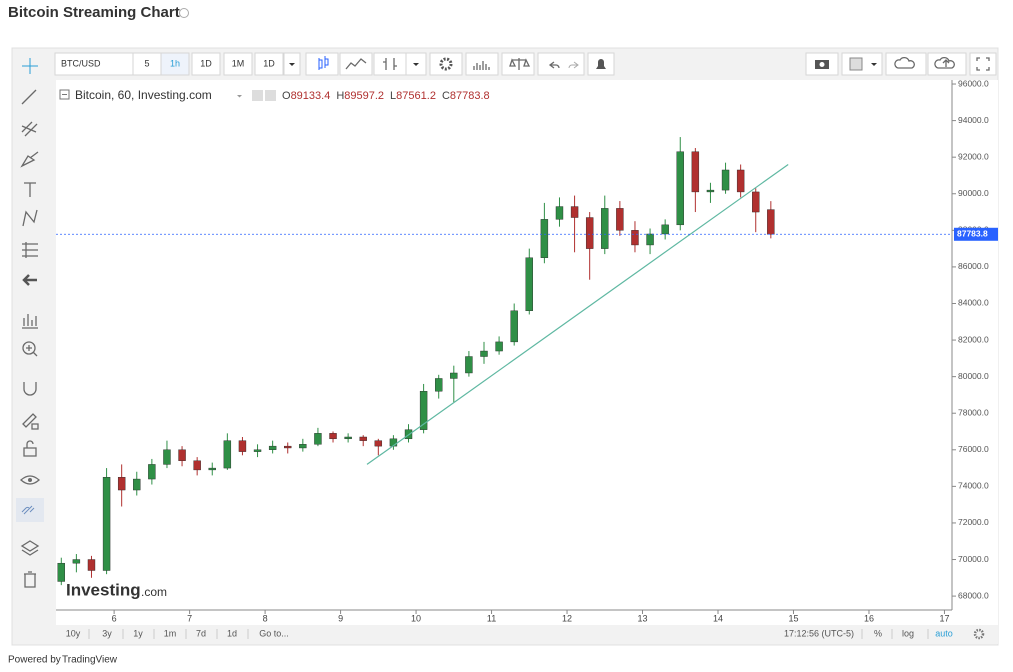  What do you see at coordinates (30, 548) in the screenshot?
I see `layers-tool` at bounding box center [30, 548].